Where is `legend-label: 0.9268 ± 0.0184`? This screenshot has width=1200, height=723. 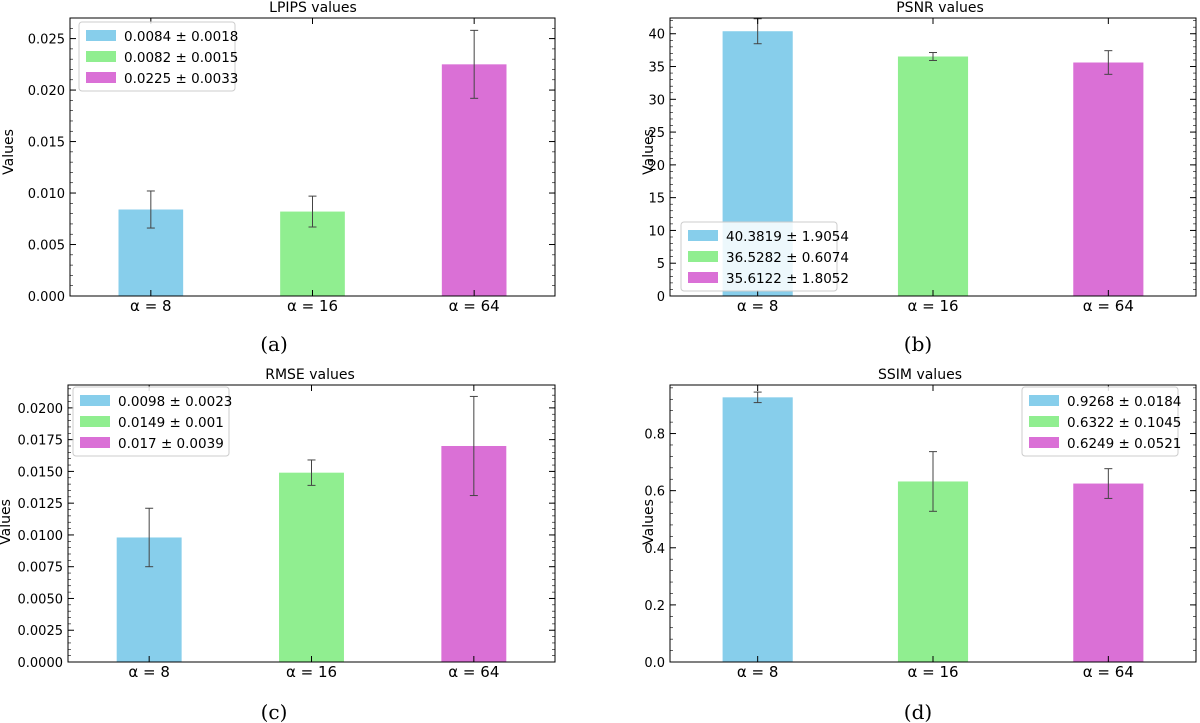 legend-label: 0.9268 ± 0.0184 is located at coordinates (1124, 402).